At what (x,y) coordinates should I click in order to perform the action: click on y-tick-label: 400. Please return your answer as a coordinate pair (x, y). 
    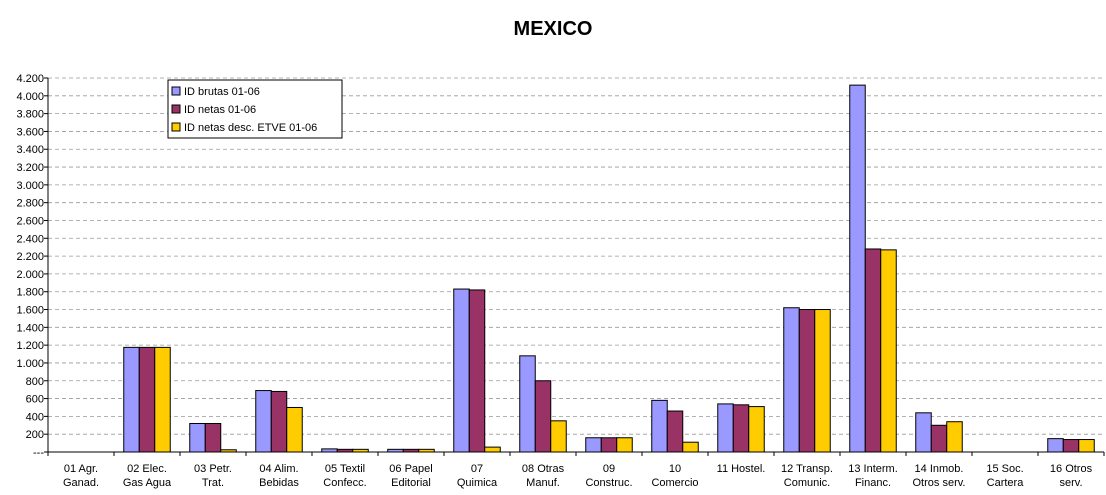
    Looking at the image, I should click on (35, 417).